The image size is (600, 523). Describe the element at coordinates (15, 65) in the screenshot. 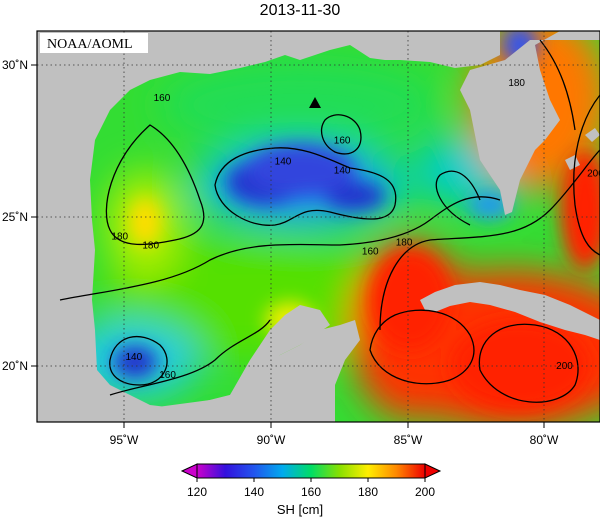

I see `lat-tick-label: 30˚N` at that location.